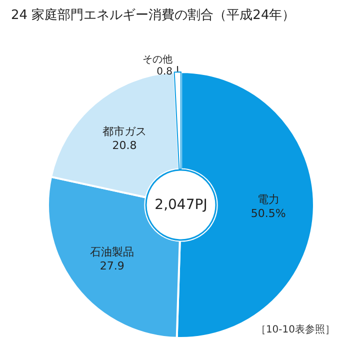 The width and height of the screenshot is (341, 341). Describe the element at coordinates (153, 15) in the screenshot. I see `chart-title: 24 家庭部門エネルギー消費の割合（平成24年）` at that location.